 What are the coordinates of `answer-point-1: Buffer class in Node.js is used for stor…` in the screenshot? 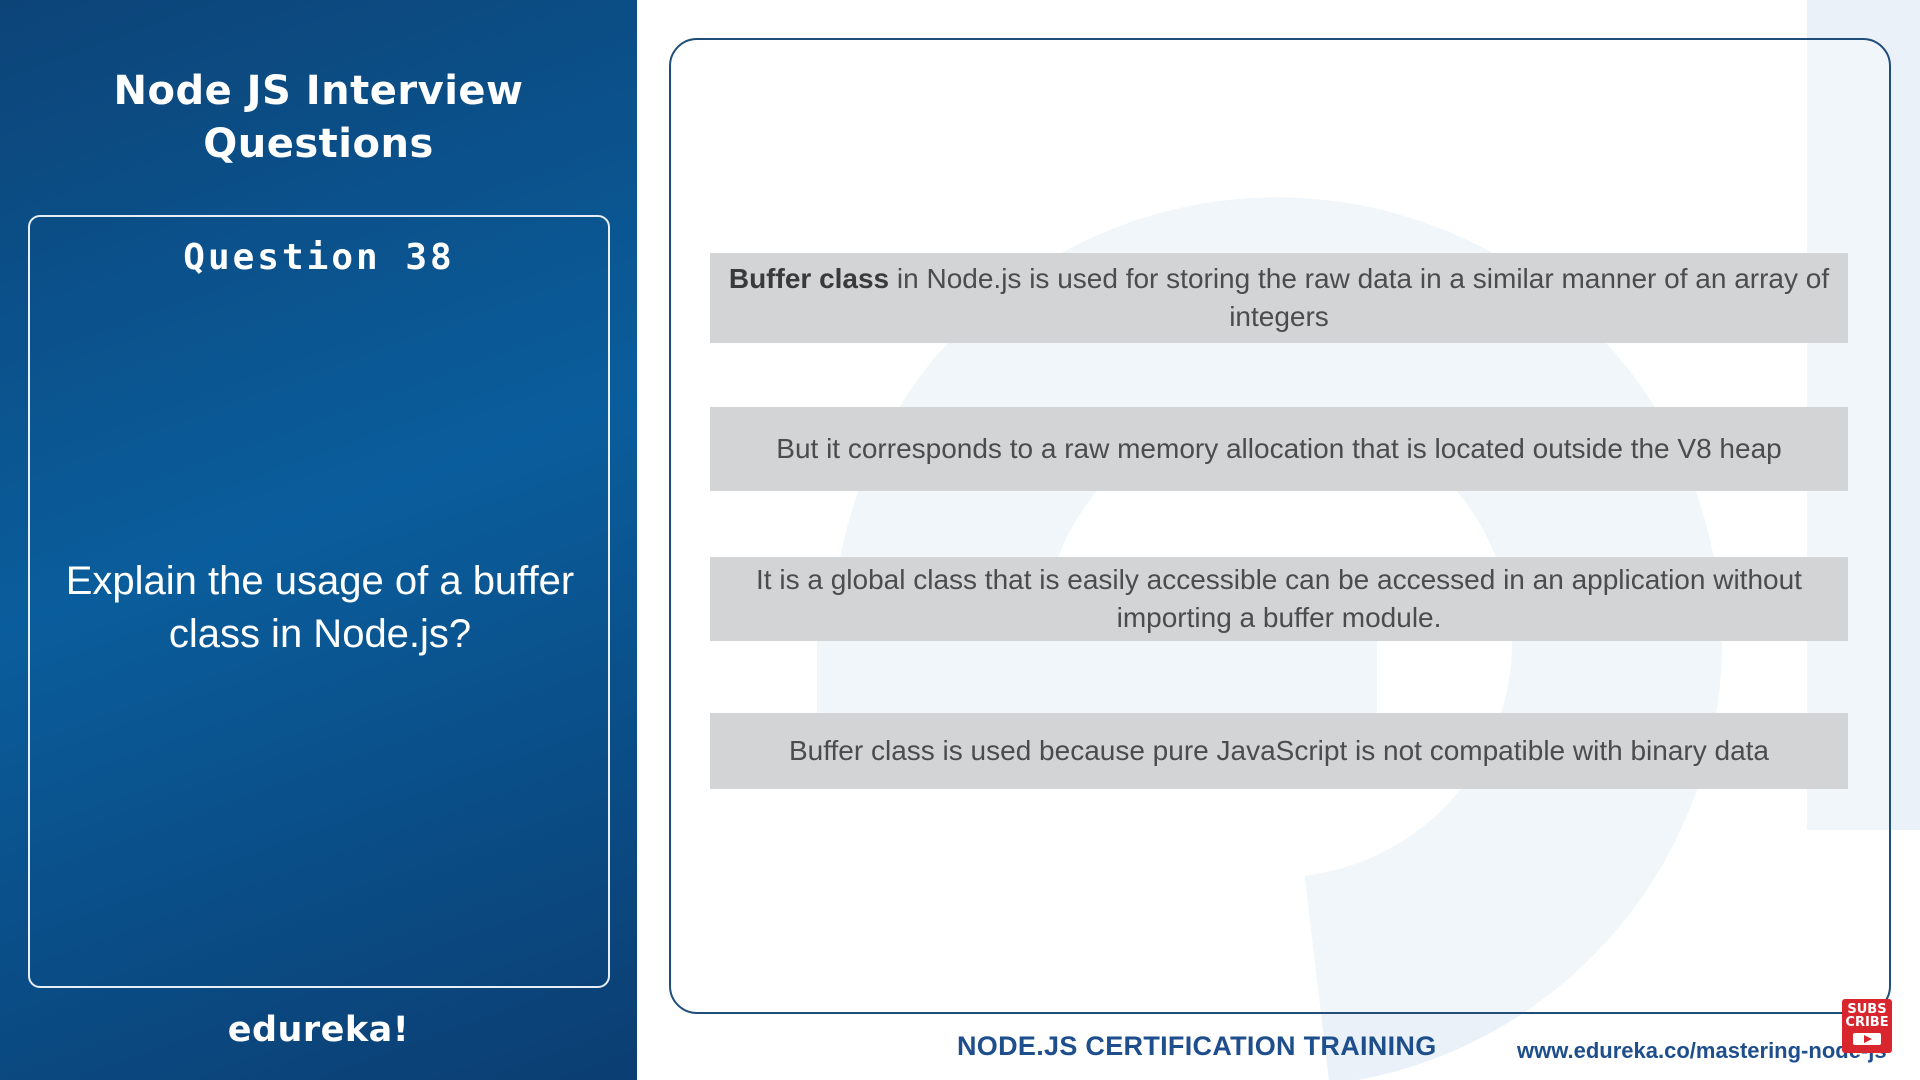 It's located at (1279, 298).